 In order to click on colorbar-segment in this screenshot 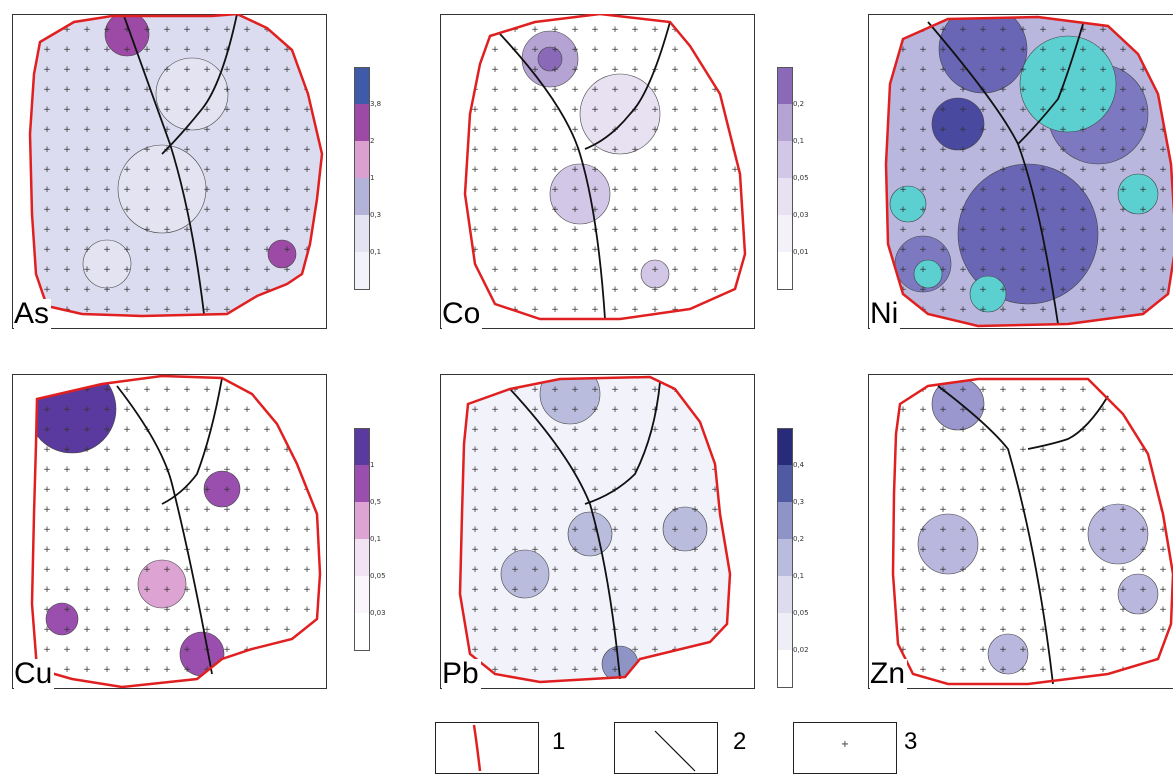, I will do `click(362, 483)`.